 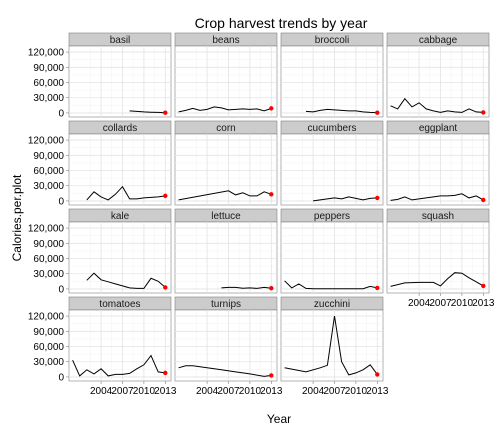 I want to click on facet-strip-label: corn, so click(x=225, y=128).